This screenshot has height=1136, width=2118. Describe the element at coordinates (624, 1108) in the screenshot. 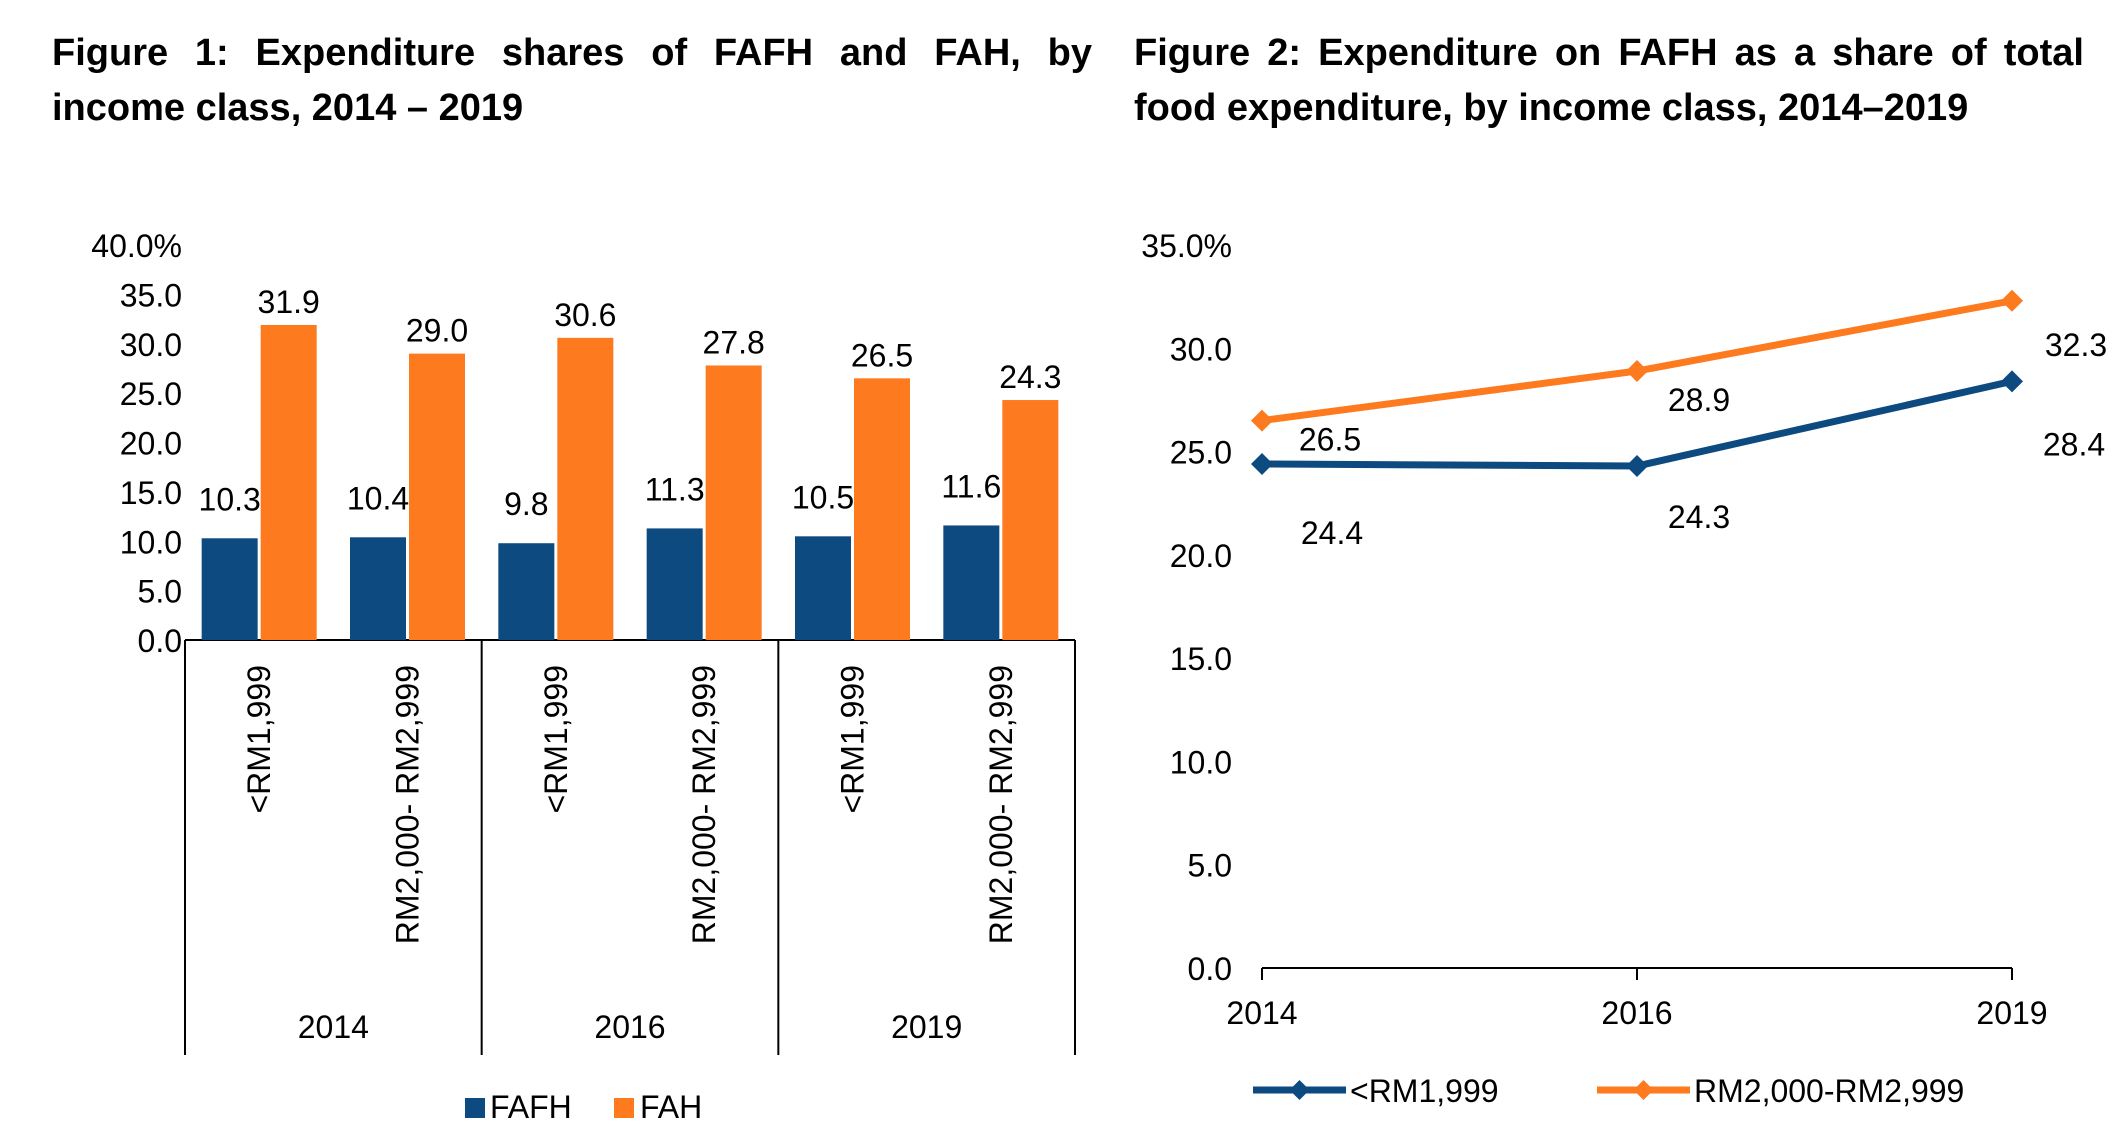

I see `legend-fah-swatch` at that location.